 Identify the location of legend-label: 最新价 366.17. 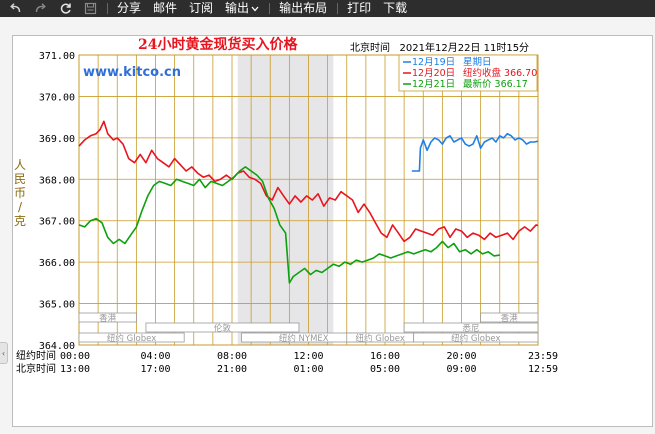
(495, 84).